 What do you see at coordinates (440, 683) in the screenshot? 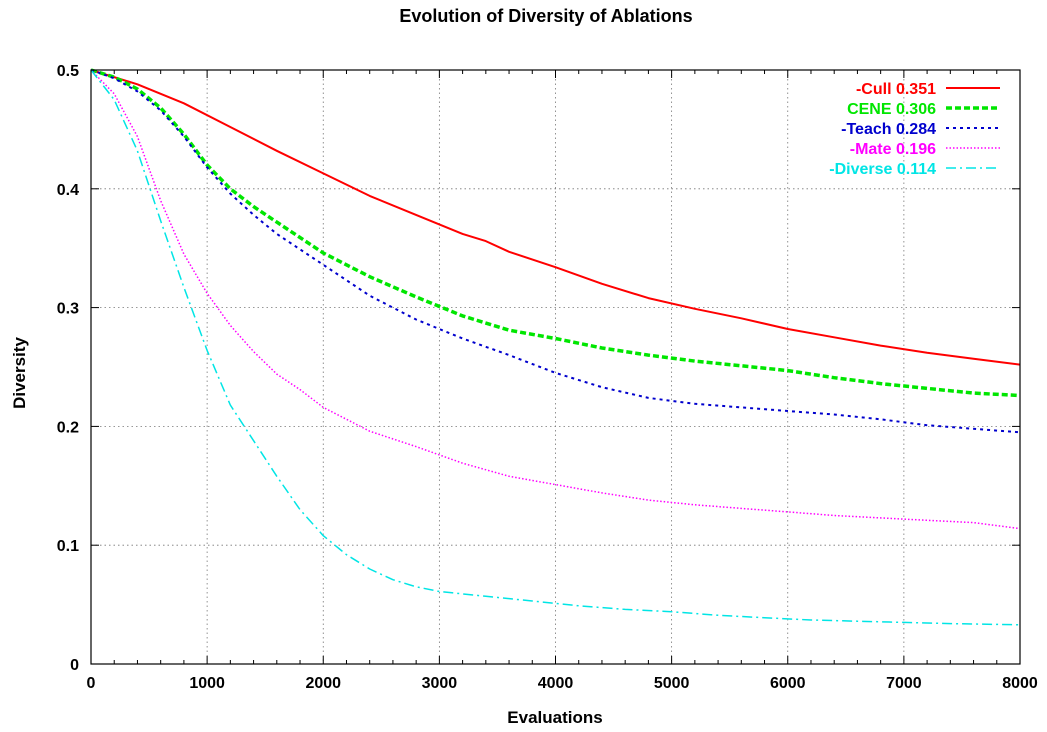
I see `x-tick-label: 3000` at bounding box center [440, 683].